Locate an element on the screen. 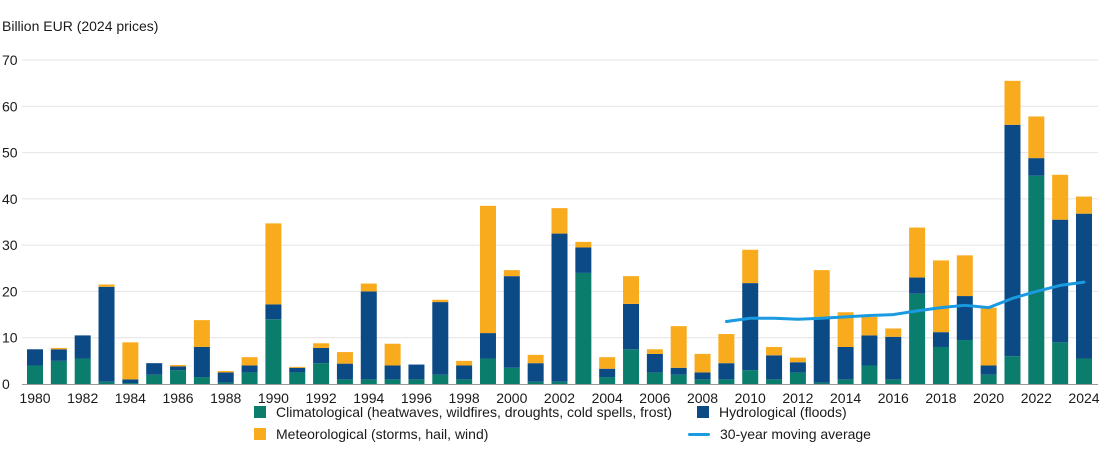  x-tick-label-2006: 2006 is located at coordinates (654, 398).